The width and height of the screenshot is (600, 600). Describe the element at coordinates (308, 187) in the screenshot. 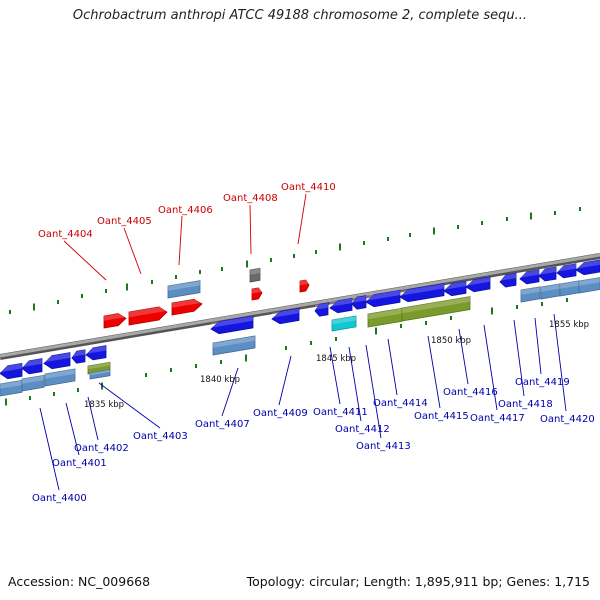

I see `gene-label: Oant_4410` at that location.